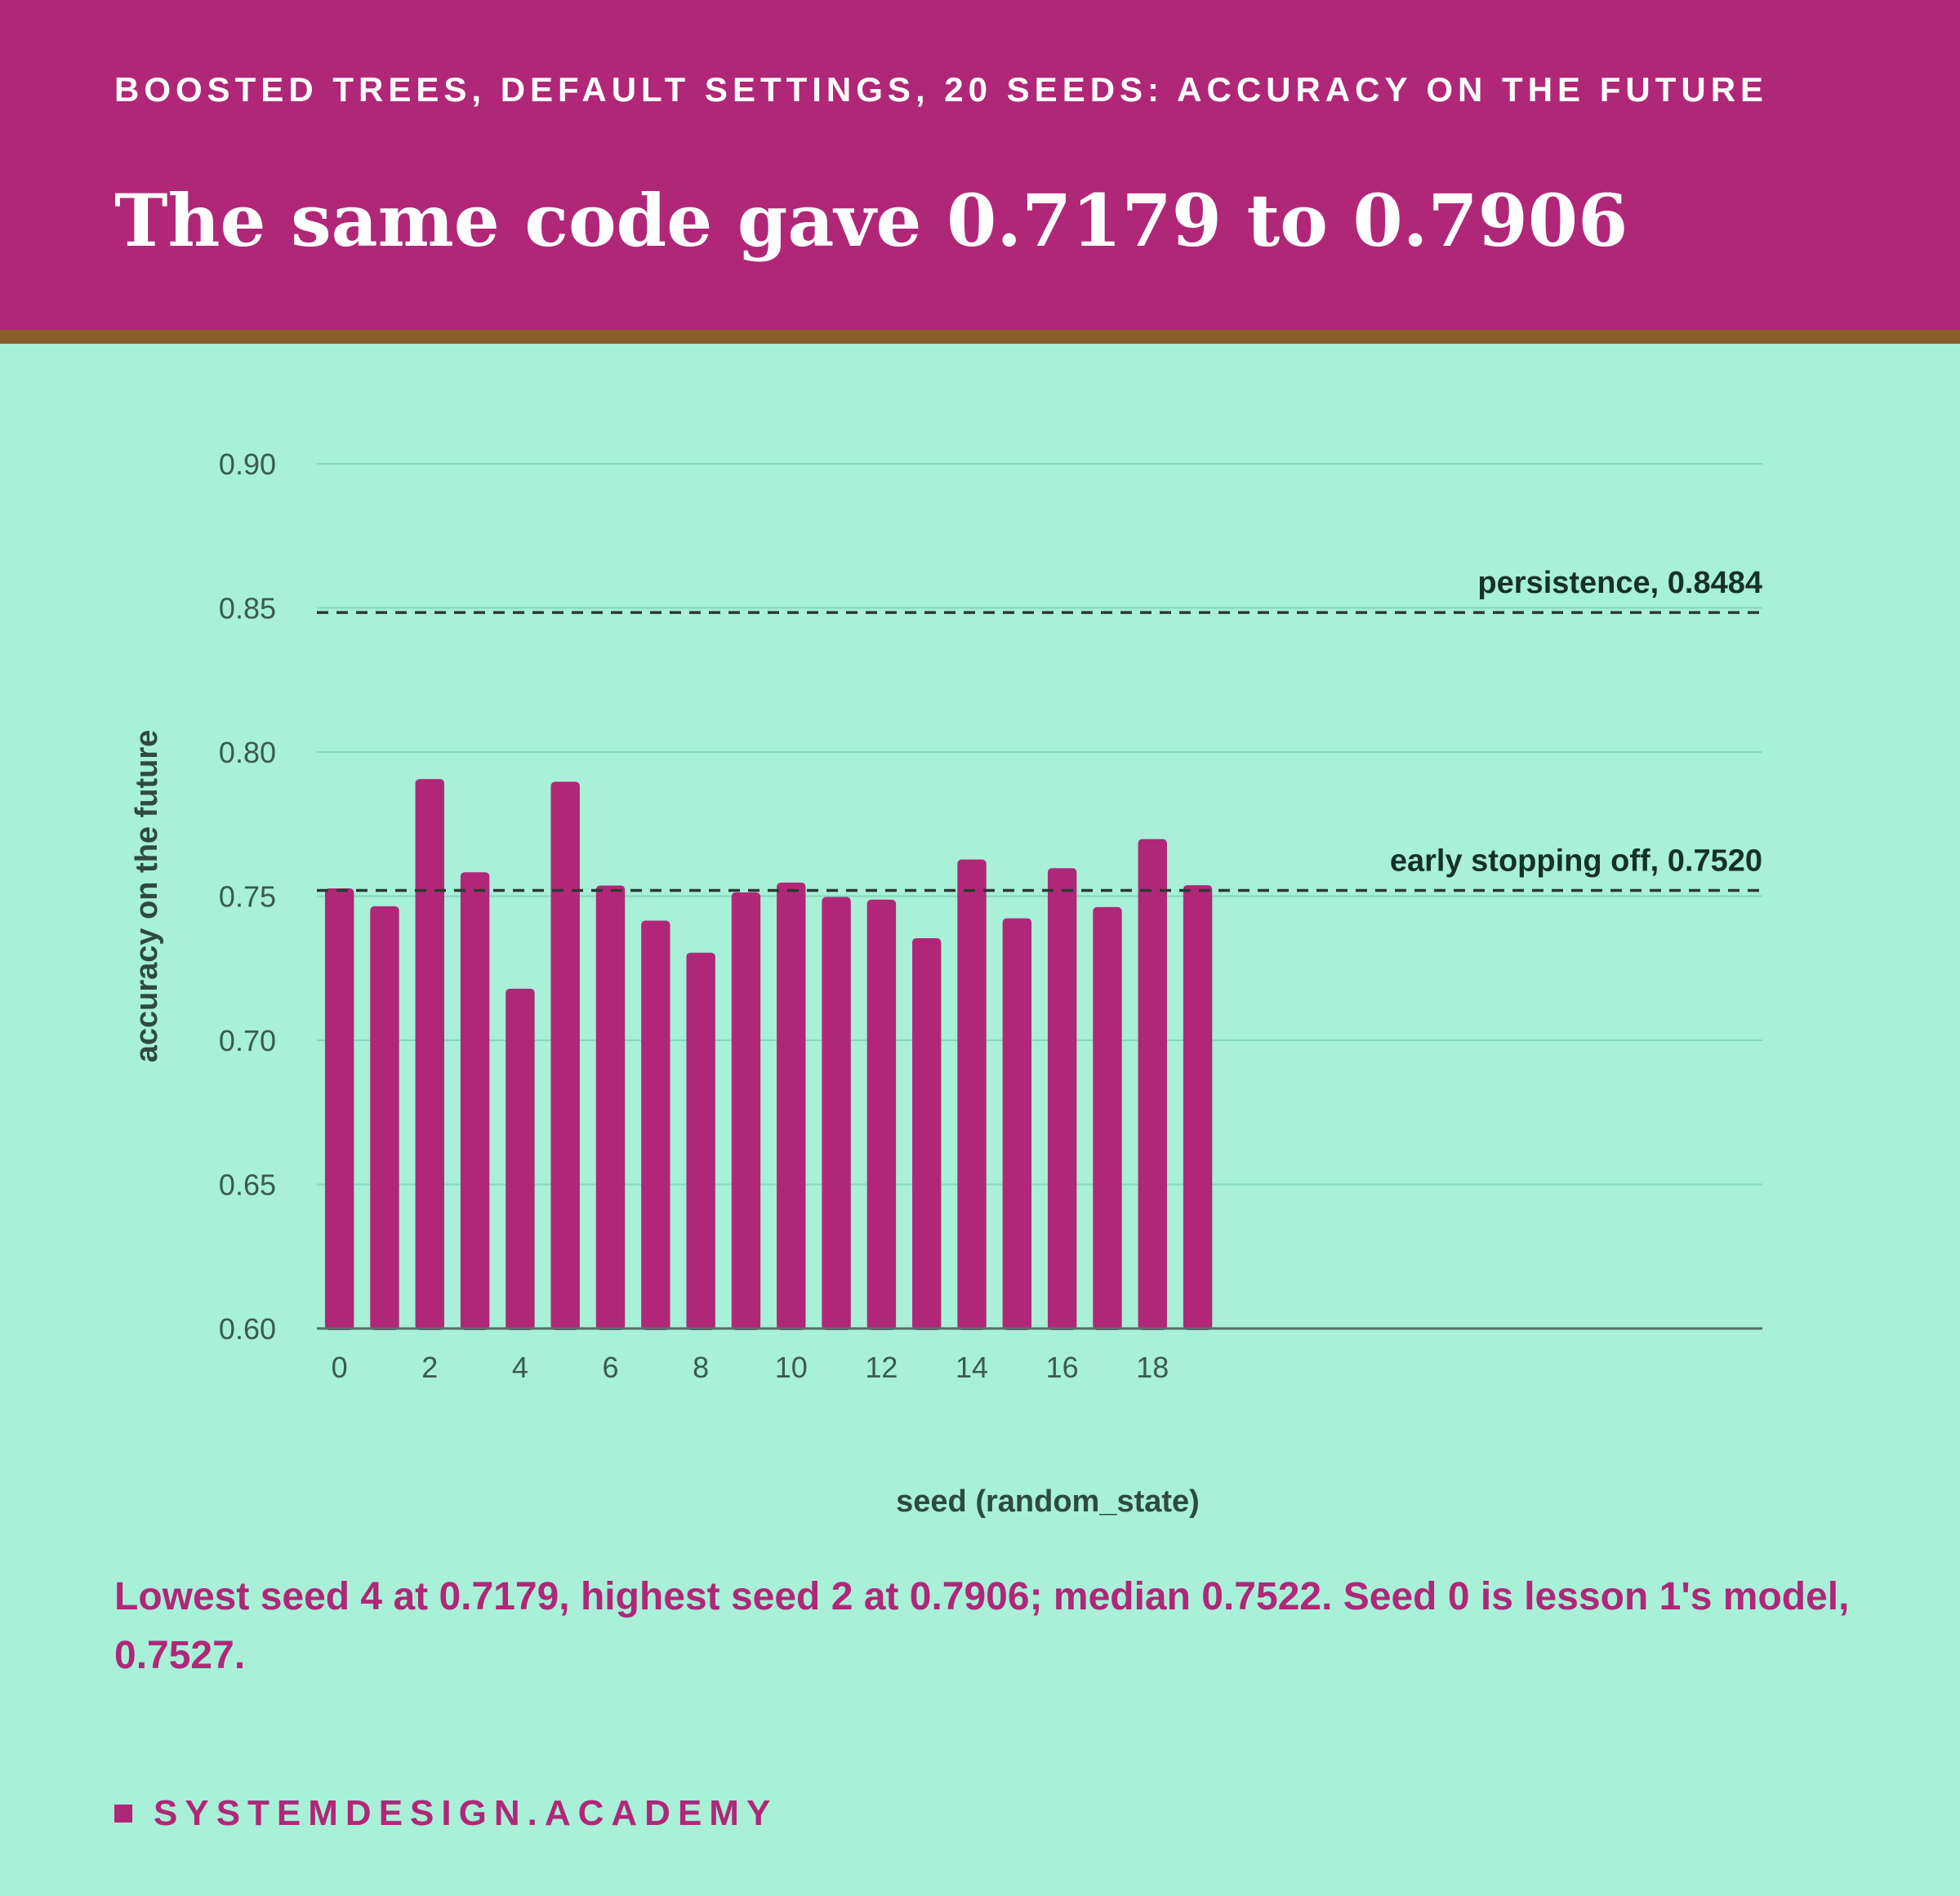 This screenshot has height=1896, width=1960. What do you see at coordinates (123, 1814) in the screenshot?
I see `brand-square-icon` at bounding box center [123, 1814].